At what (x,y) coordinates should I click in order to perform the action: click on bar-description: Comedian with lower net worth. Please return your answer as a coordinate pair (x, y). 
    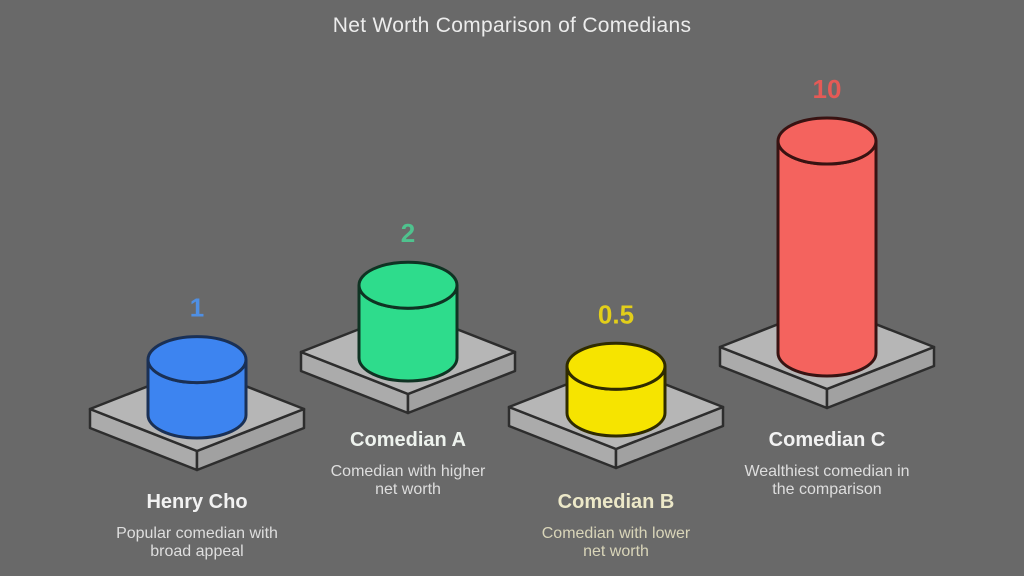
    Looking at the image, I should click on (616, 543).